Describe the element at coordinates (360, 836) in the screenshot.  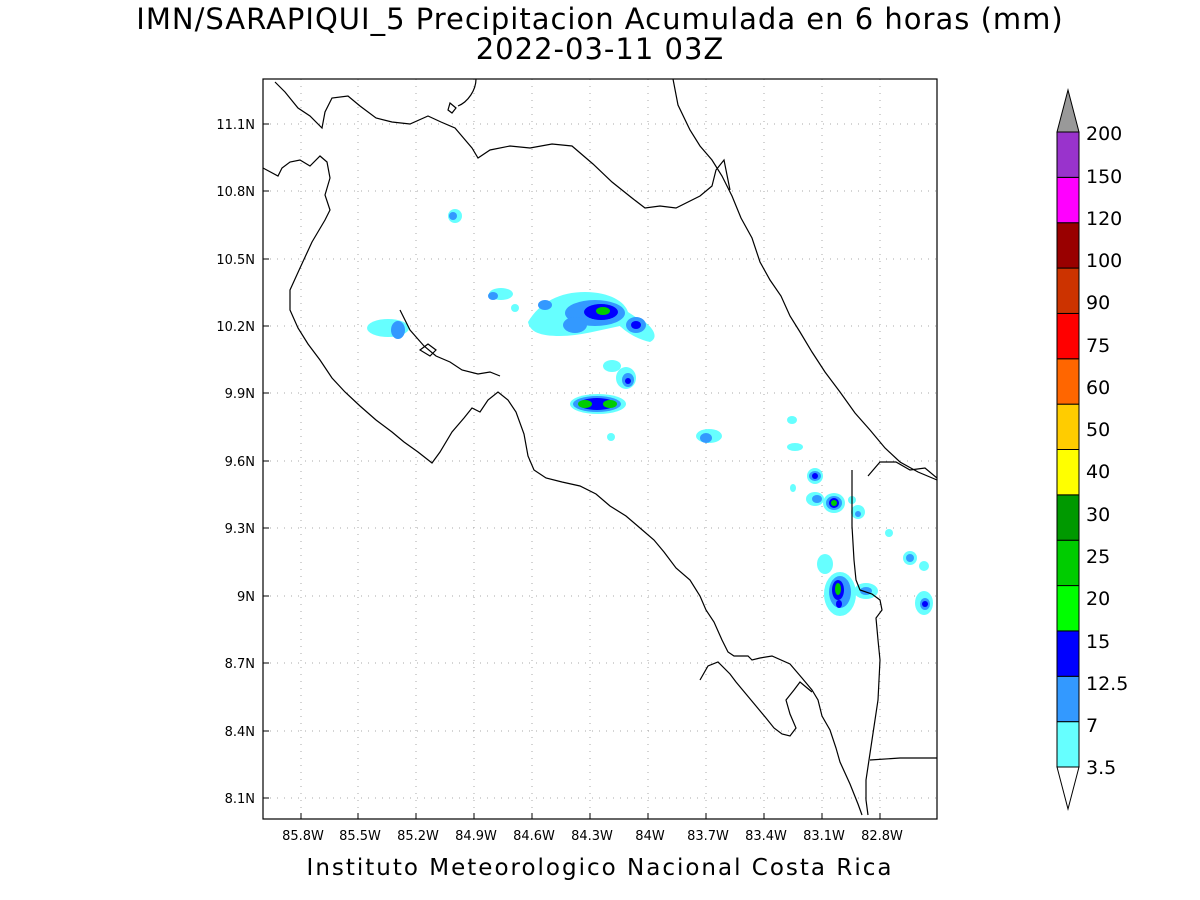
I see `lon-tick-label: 85.5W` at that location.